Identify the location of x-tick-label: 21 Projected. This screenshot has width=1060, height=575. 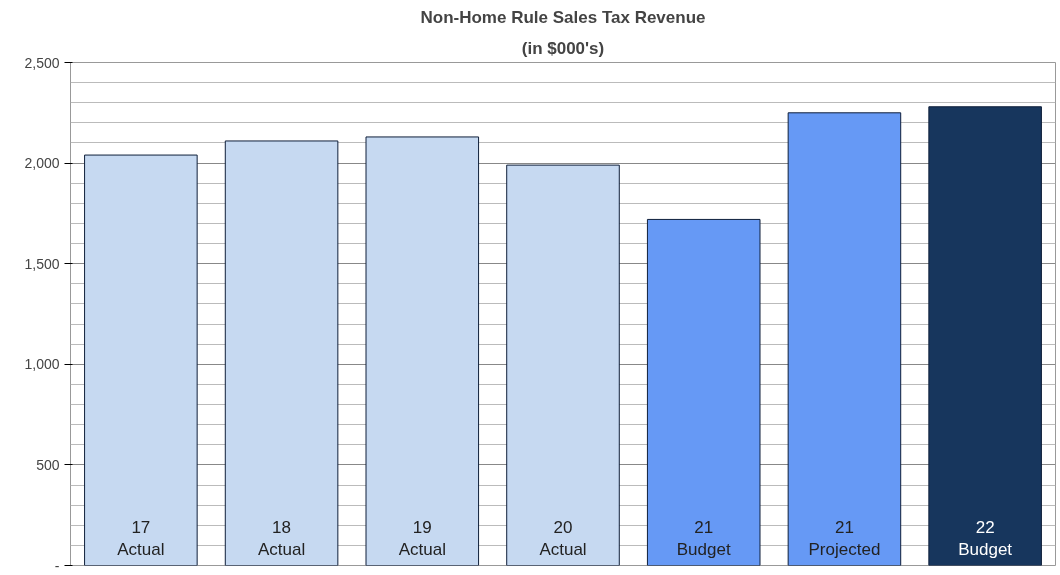
(844, 538).